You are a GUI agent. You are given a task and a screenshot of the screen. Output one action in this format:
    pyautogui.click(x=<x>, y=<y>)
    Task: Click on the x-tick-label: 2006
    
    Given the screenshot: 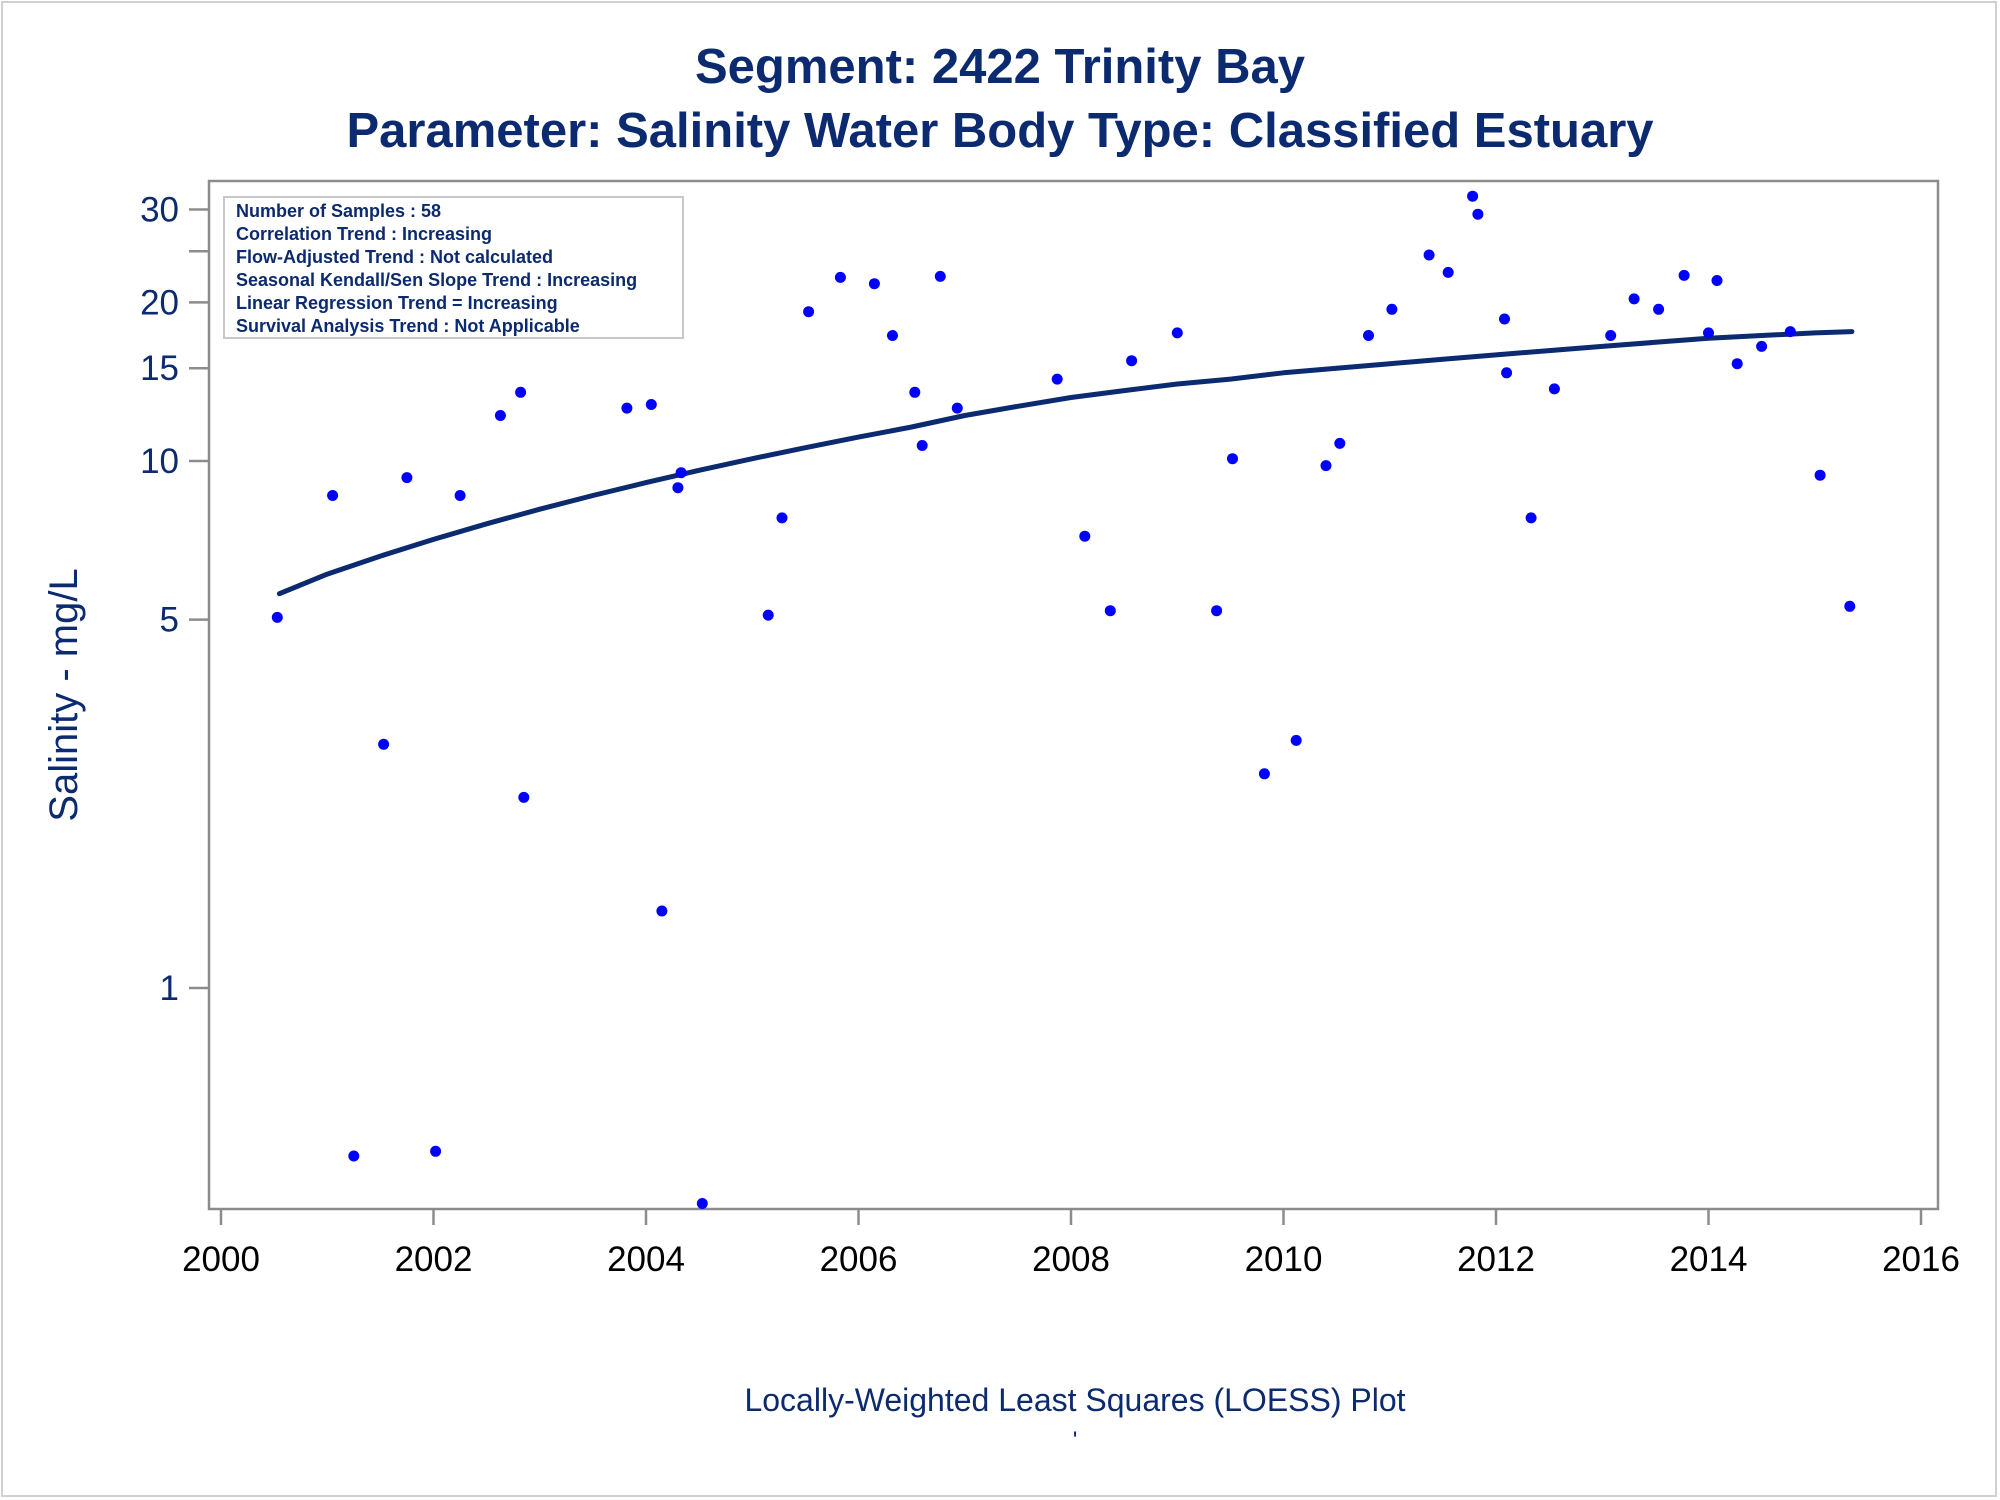 What is the action you would take?
    pyautogui.click(x=859, y=1259)
    